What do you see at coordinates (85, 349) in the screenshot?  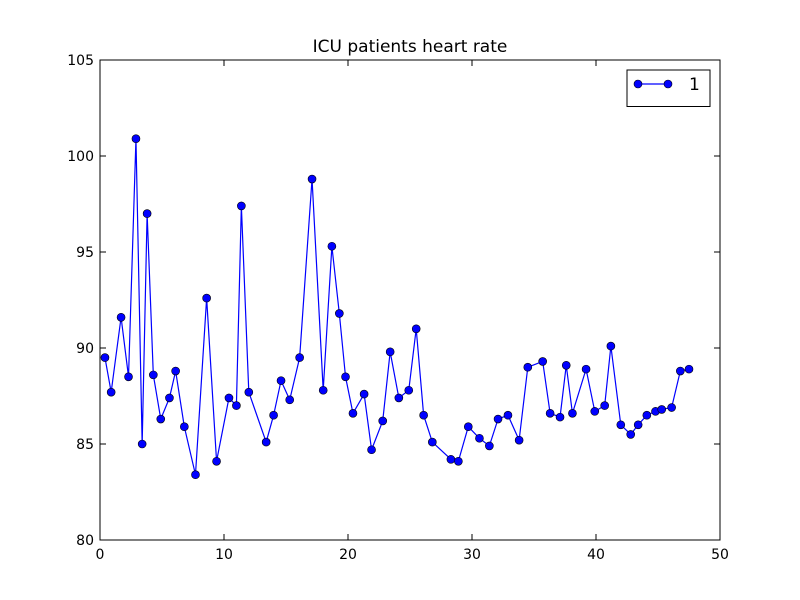 I see `y-tick-label: 90` at bounding box center [85, 349].